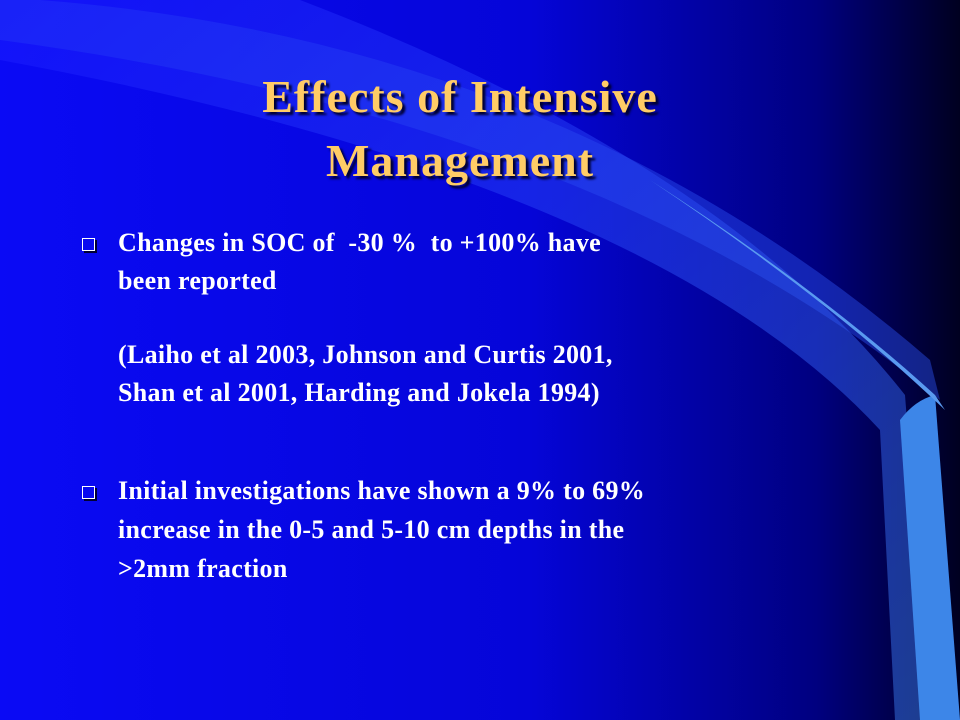 The height and width of the screenshot is (720, 960). I want to click on body-text: Changes in SOC of -30 % to +100% have, so click(359, 242).